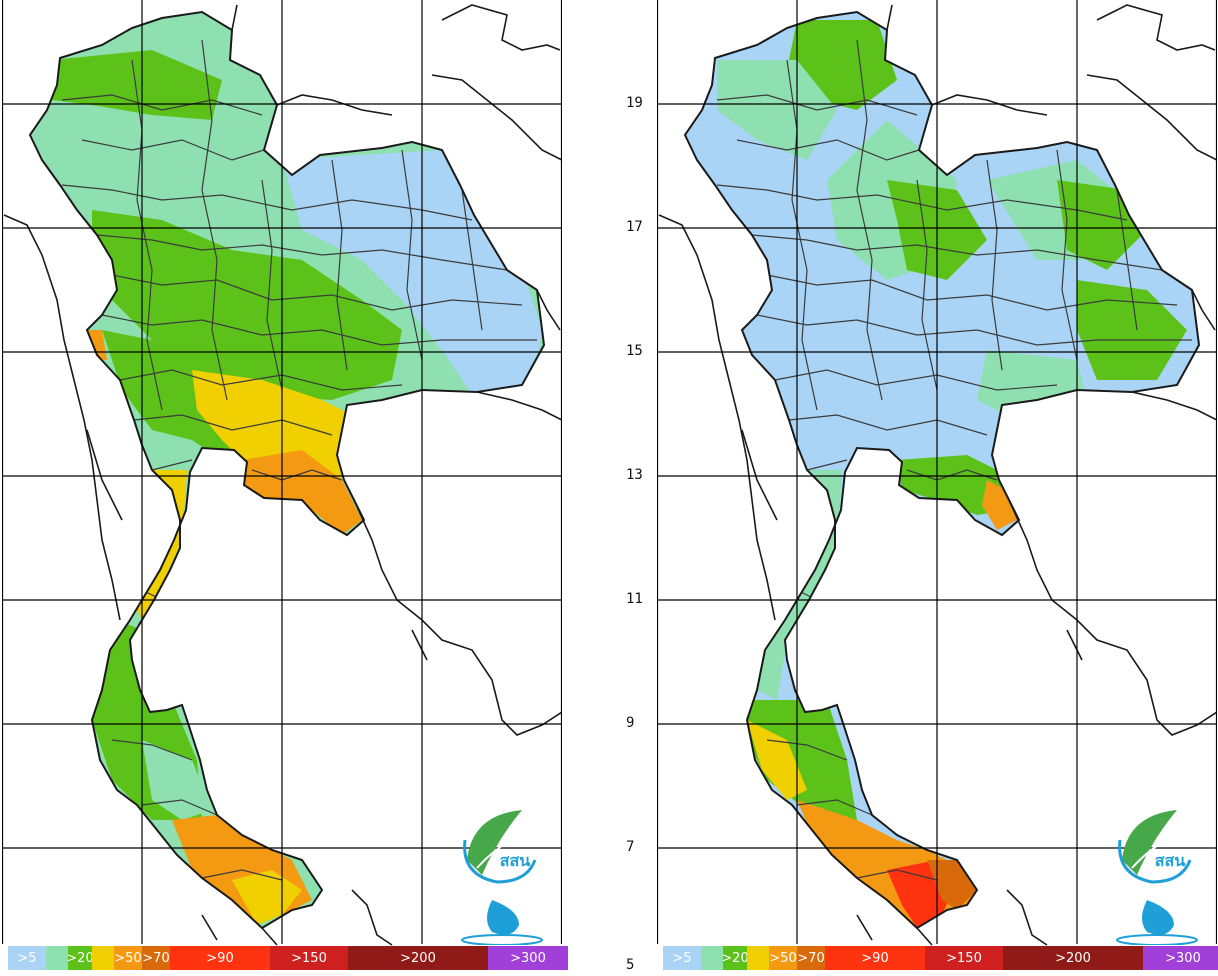  Describe the element at coordinates (634, 599) in the screenshot. I see `latitude-label: 11` at that location.